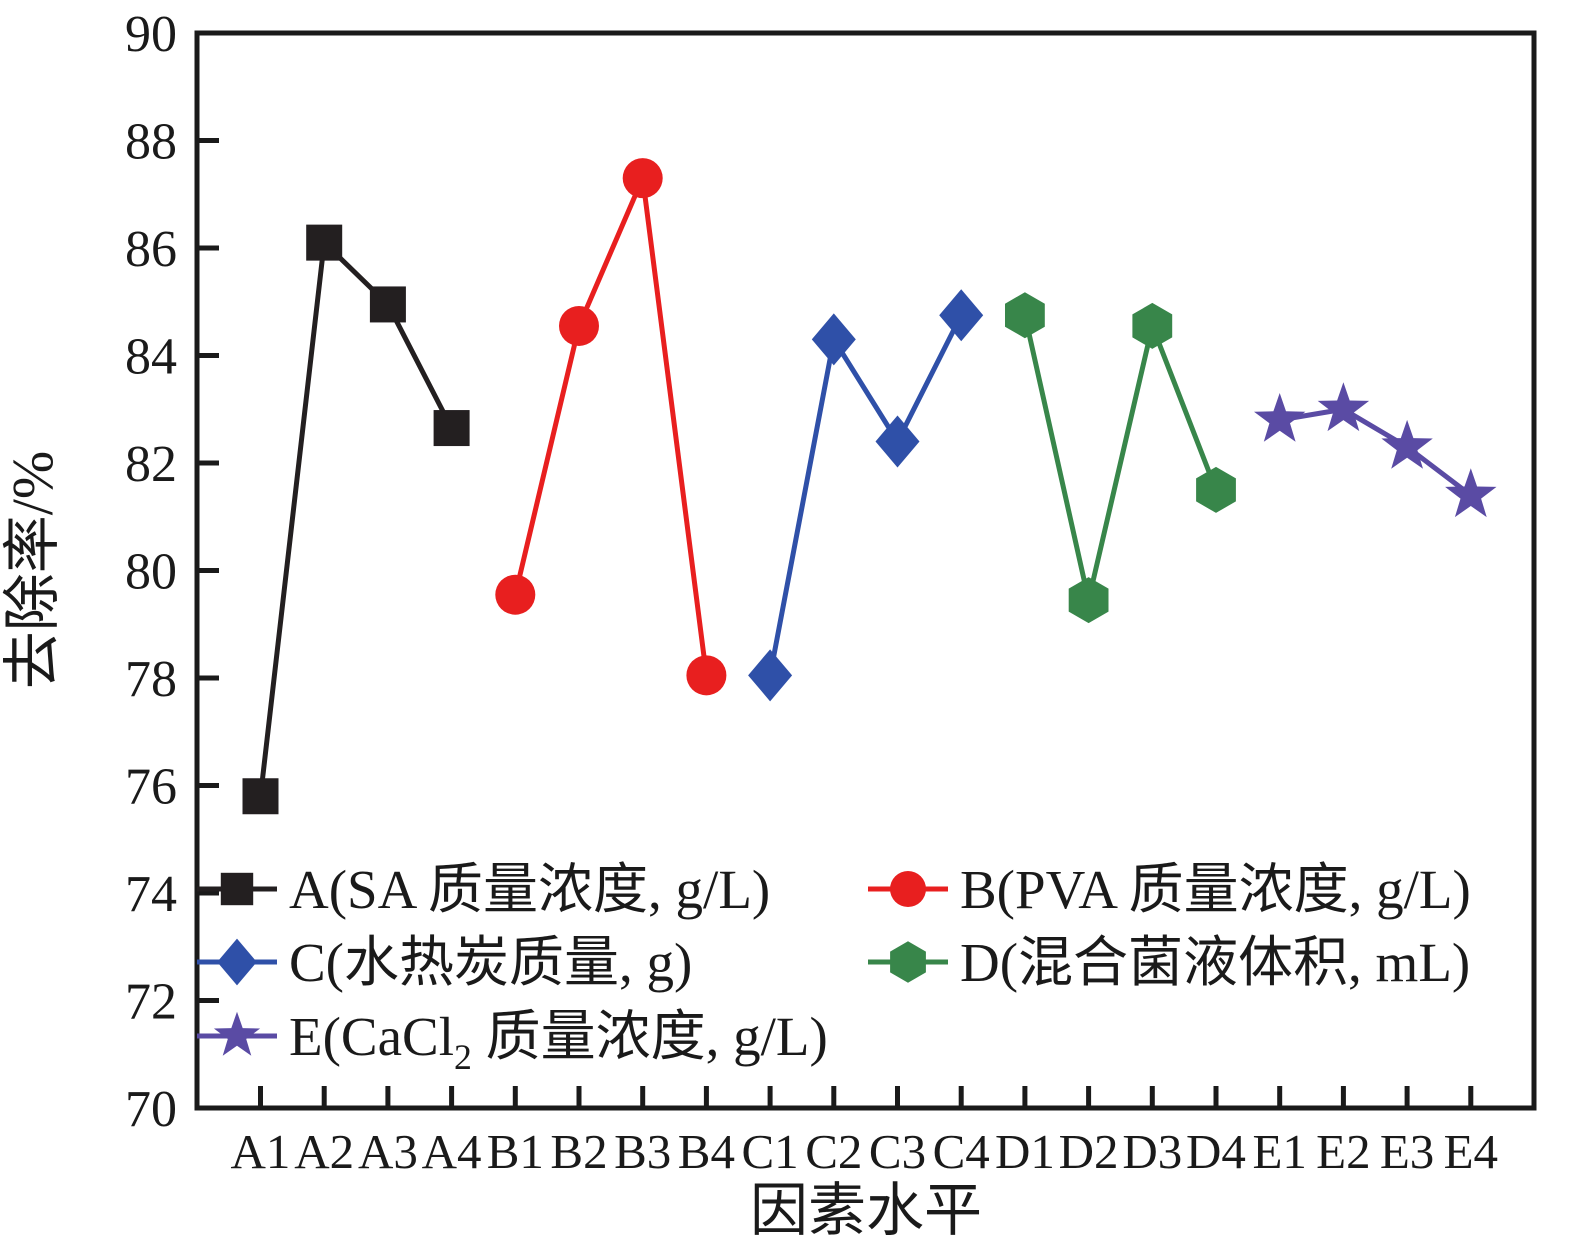 The image size is (1575, 1250). Describe the element at coordinates (833, 1151) in the screenshot. I see `x-tick-label: C2` at that location.